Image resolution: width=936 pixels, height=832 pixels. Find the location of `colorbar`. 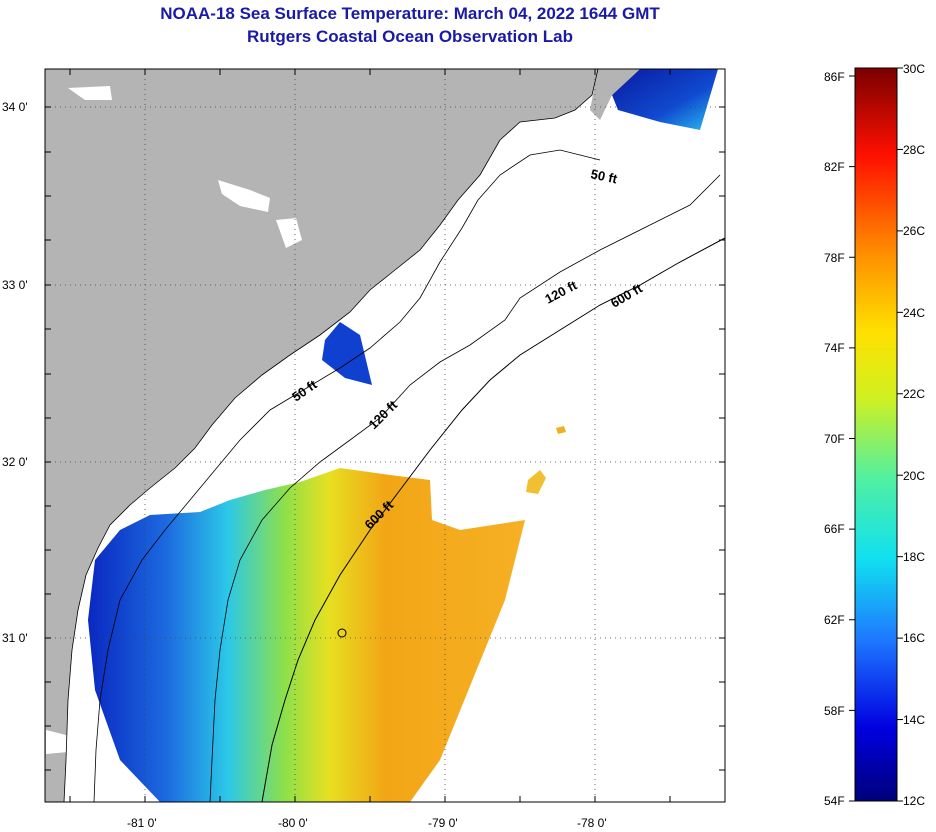

colorbar is located at coordinates (876, 434).